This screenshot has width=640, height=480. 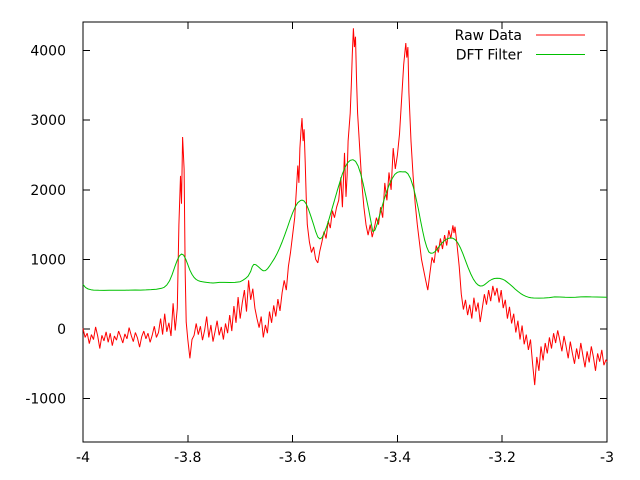 I want to click on x-tick-label: -4, so click(x=83, y=458).